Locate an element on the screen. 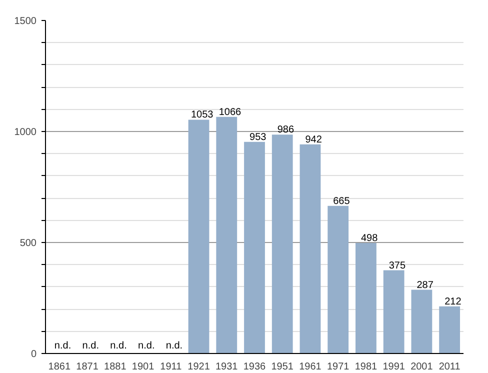  x-tick-label: 1911 is located at coordinates (171, 367).